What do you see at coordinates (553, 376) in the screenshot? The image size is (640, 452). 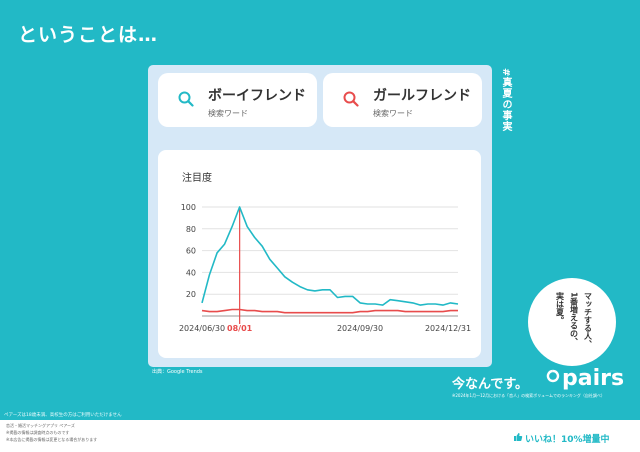 I see `pairs-logo-icon` at bounding box center [553, 376].